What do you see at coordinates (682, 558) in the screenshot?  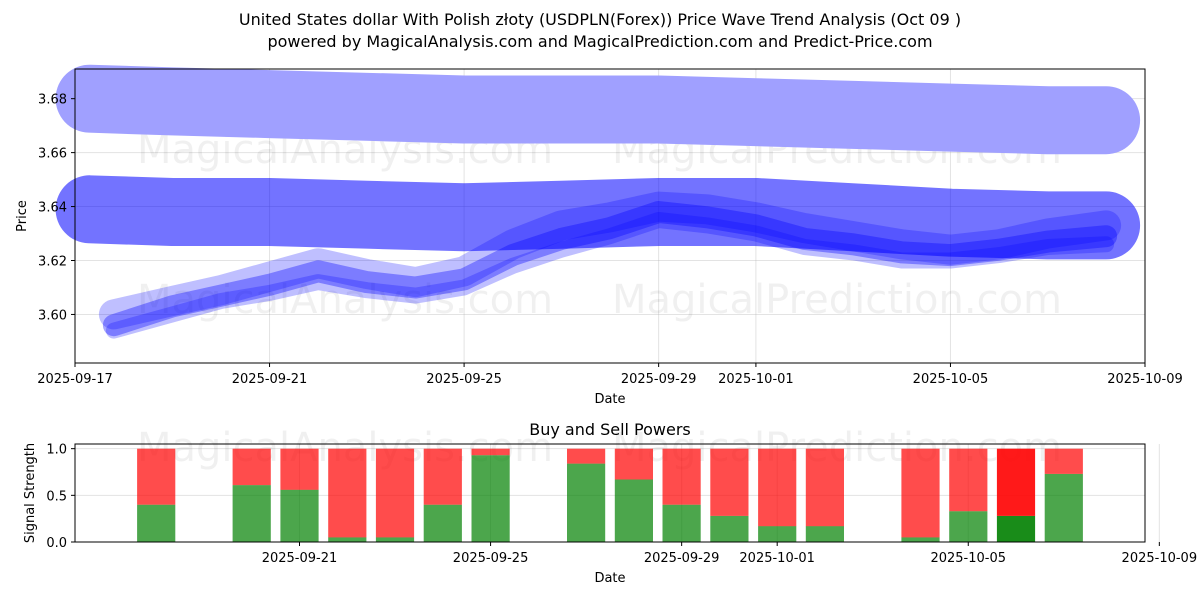 I see `signal-x-tick-label: 2025-09-29` at bounding box center [682, 558].